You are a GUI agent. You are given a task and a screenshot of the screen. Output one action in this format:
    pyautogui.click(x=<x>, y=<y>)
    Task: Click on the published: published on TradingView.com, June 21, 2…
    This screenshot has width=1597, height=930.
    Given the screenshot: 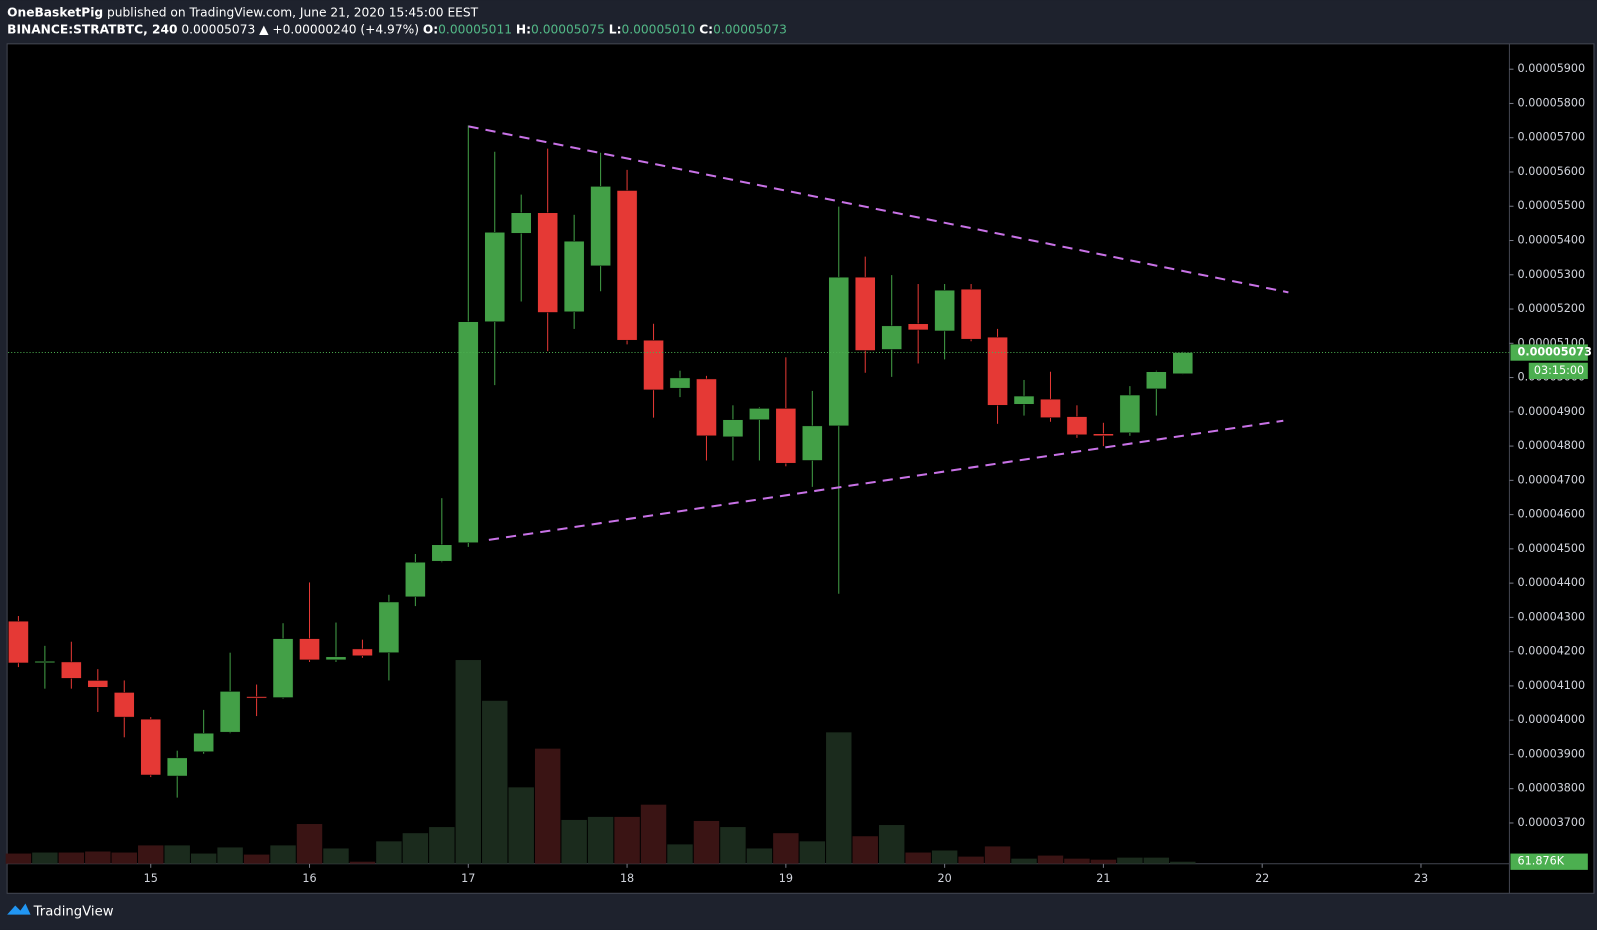 What is the action you would take?
    pyautogui.click(x=293, y=12)
    